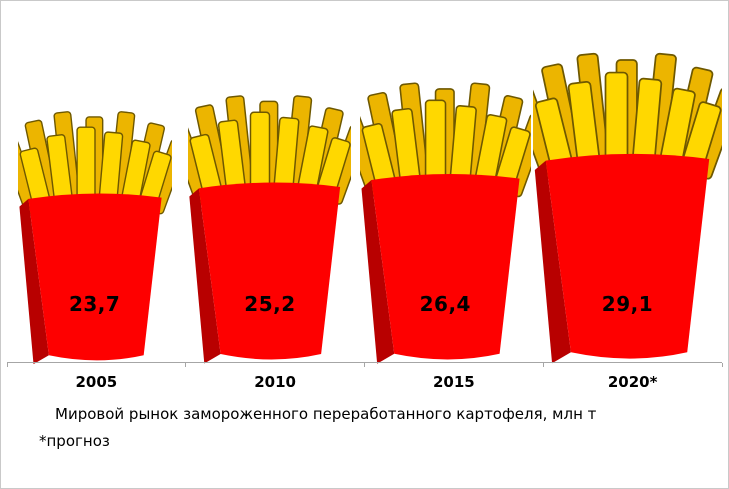 This screenshot has height=489, width=729. I want to click on chart-group-2010: 25,2, so click(270, 225).